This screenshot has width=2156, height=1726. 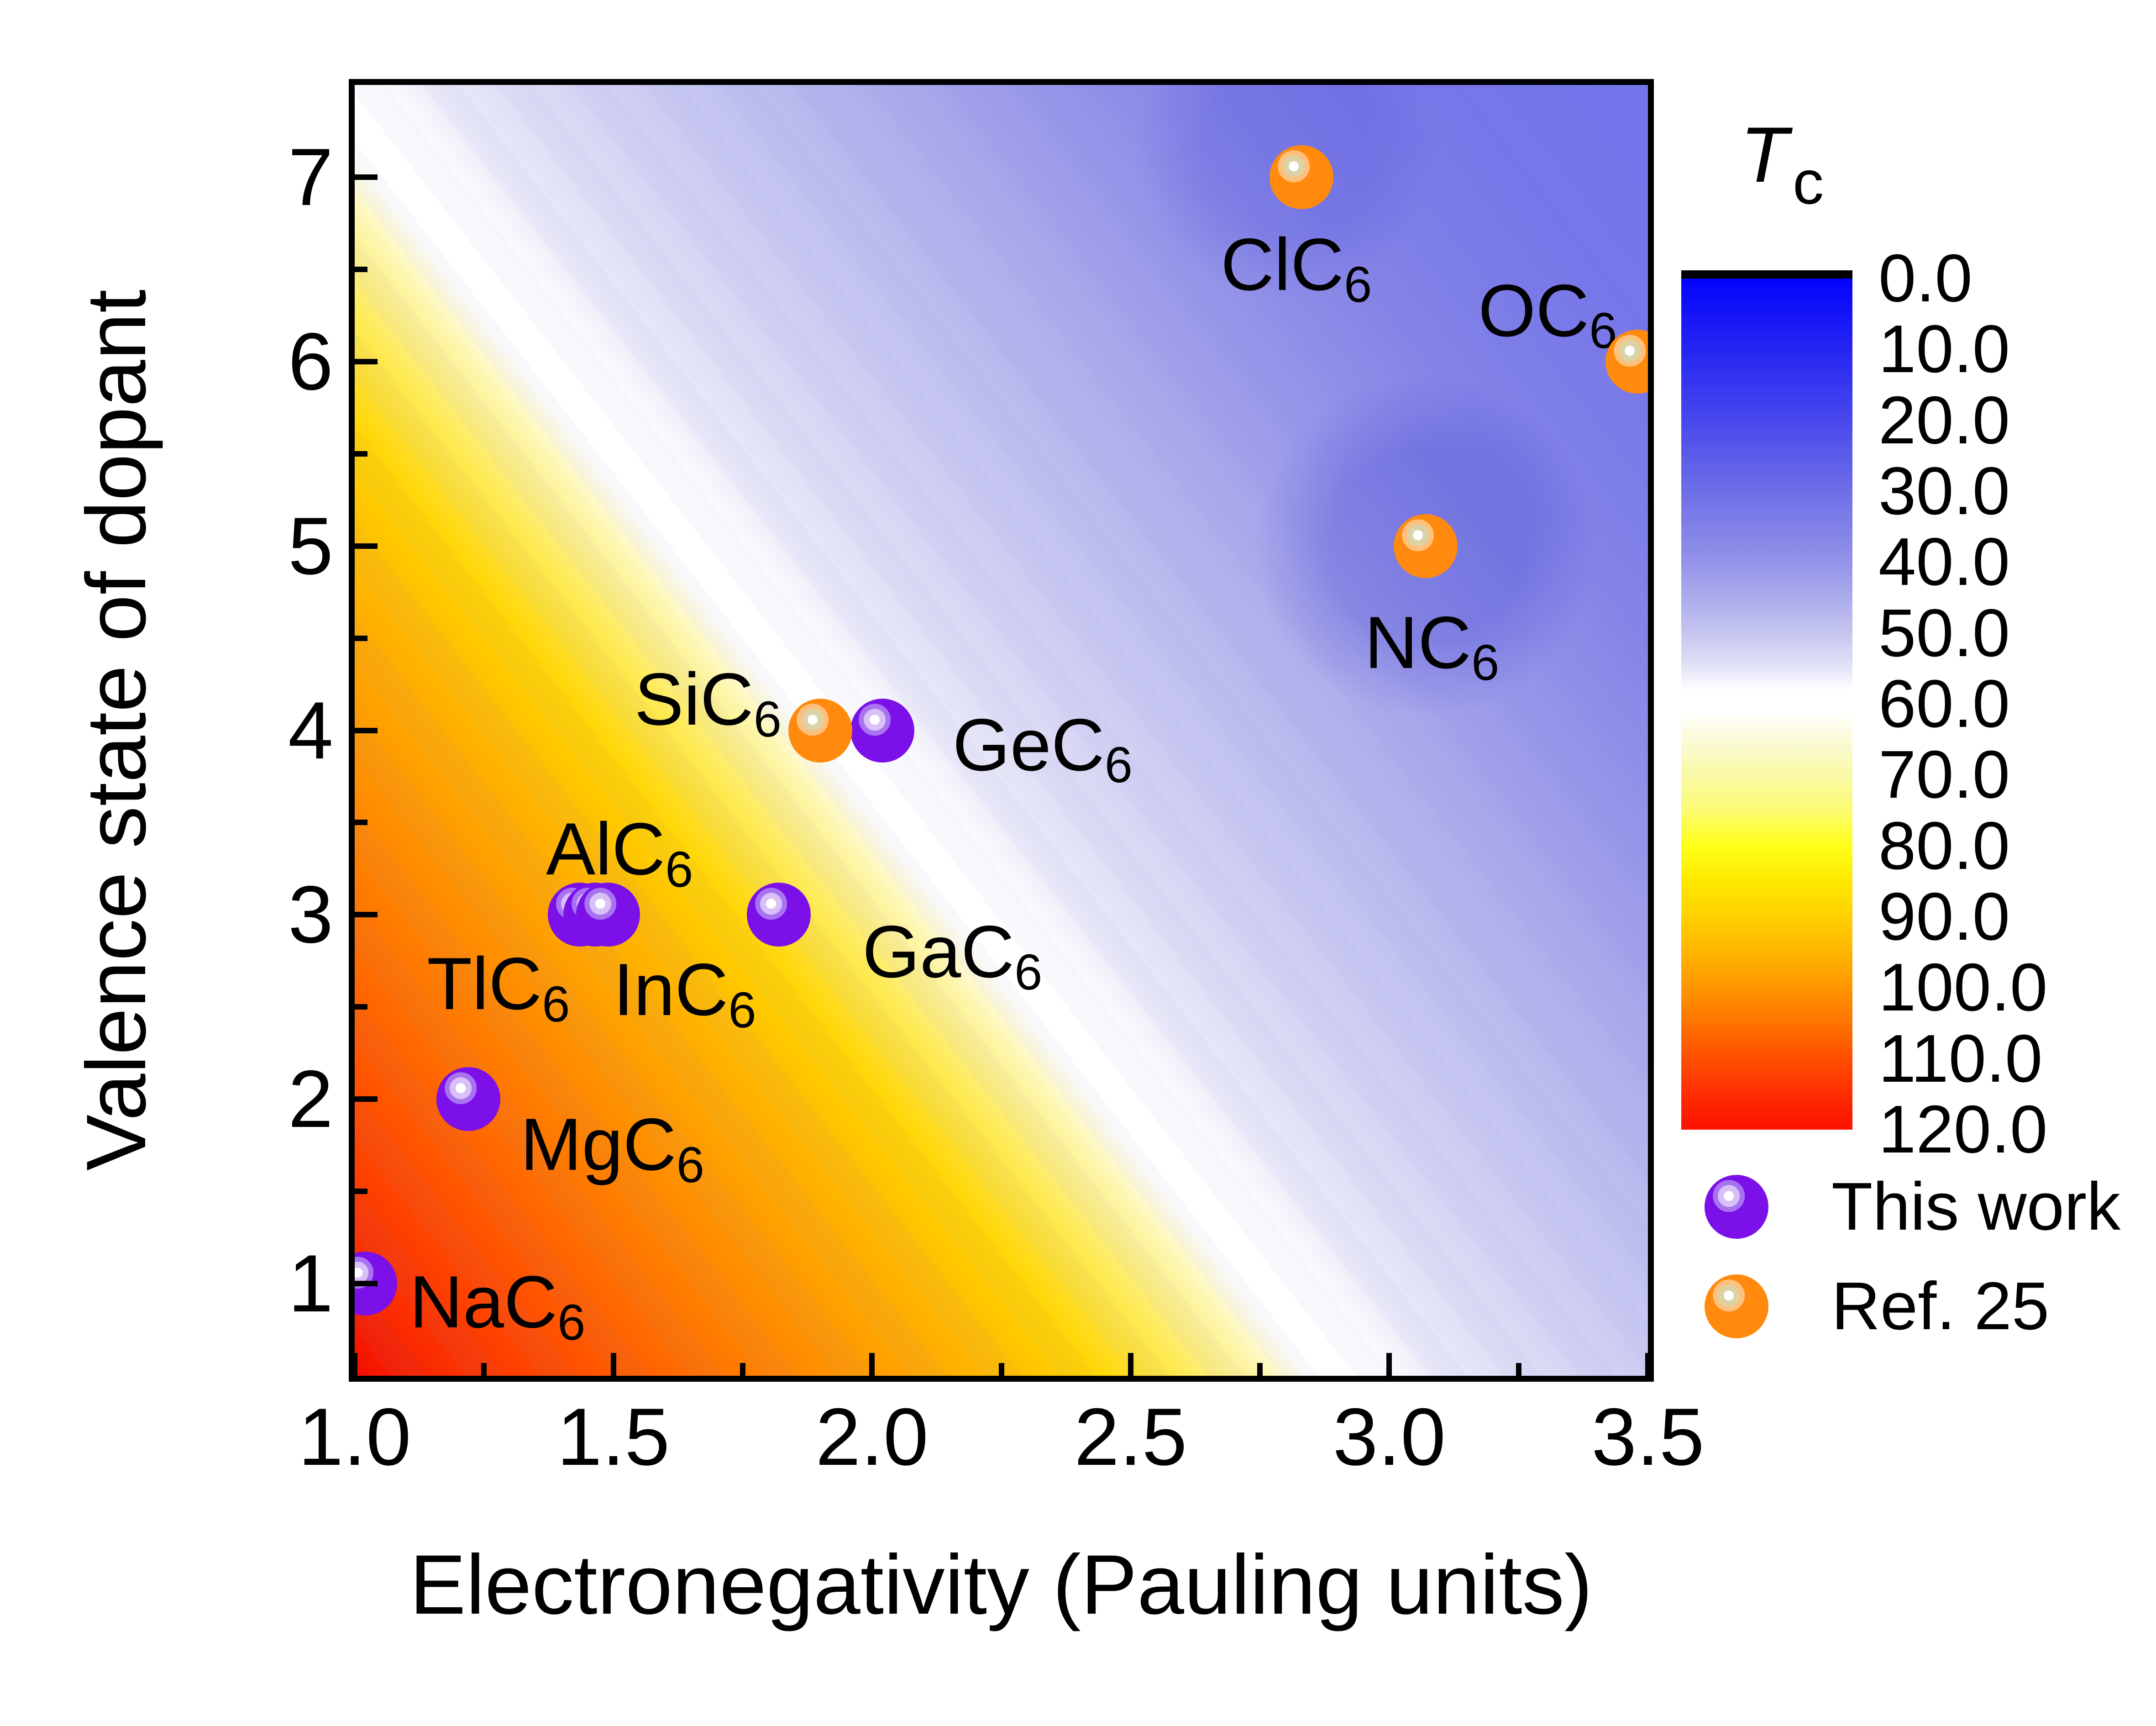 I want to click on colorbar-tick-label-0.0: 0.0, so click(x=1925, y=278).